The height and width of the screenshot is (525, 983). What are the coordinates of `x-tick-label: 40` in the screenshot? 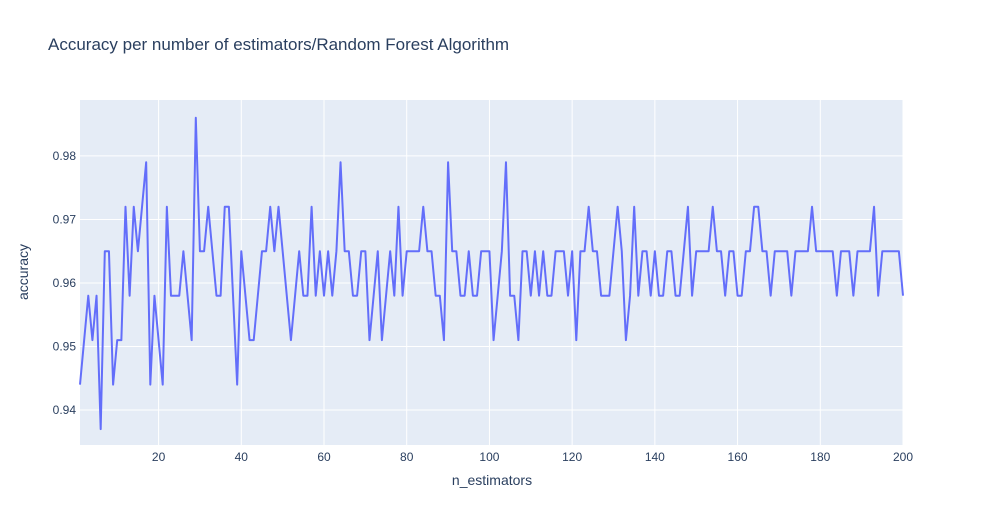 It's located at (242, 457).